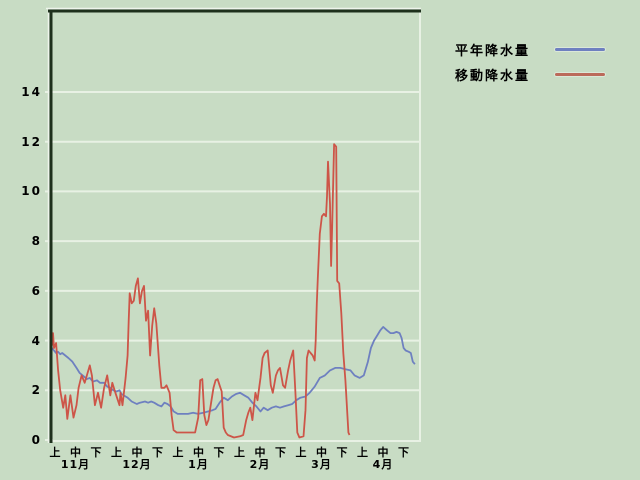 Image resolution: width=640 pixels, height=480 pixels. Describe the element at coordinates (137, 464) in the screenshot. I see `x-month-label: 12月` at that location.